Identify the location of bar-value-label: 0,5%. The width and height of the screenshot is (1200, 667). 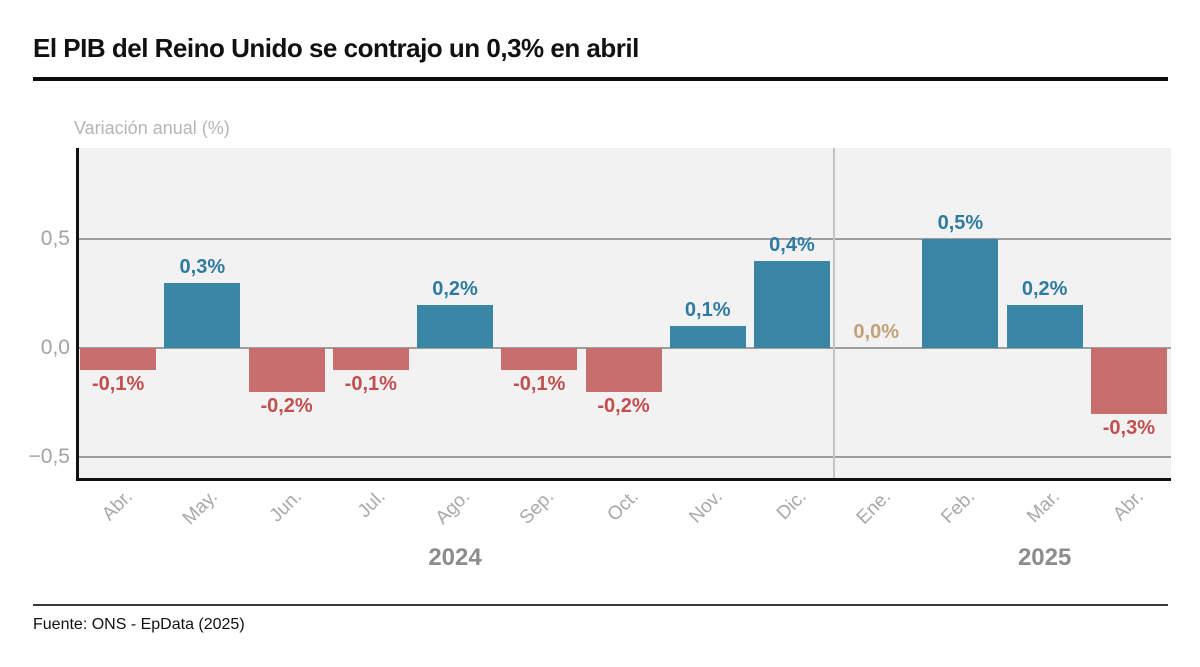
(960, 223).